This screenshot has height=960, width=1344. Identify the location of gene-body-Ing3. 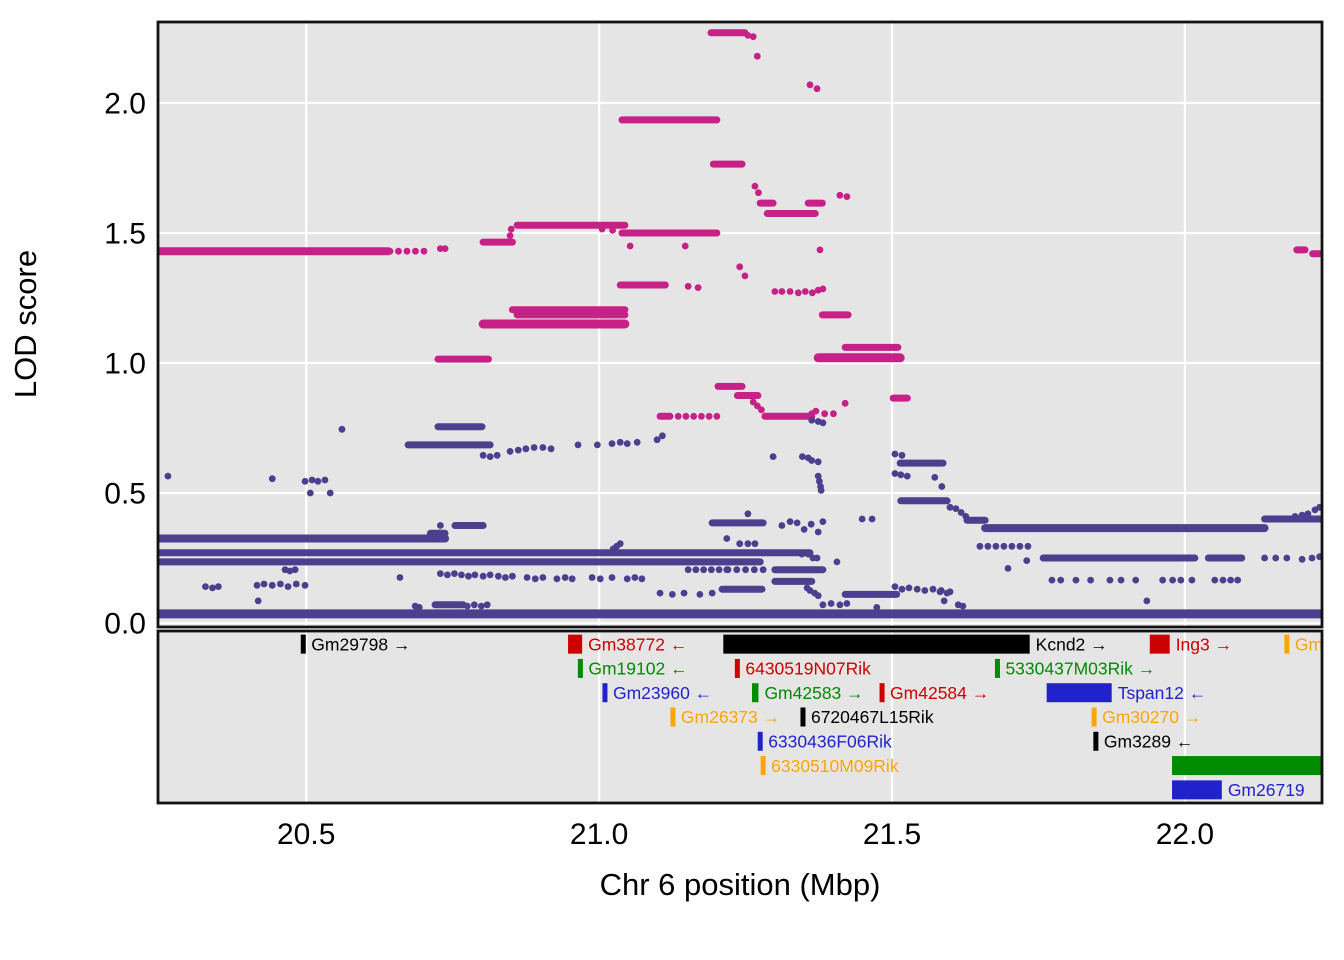
(1159, 644).